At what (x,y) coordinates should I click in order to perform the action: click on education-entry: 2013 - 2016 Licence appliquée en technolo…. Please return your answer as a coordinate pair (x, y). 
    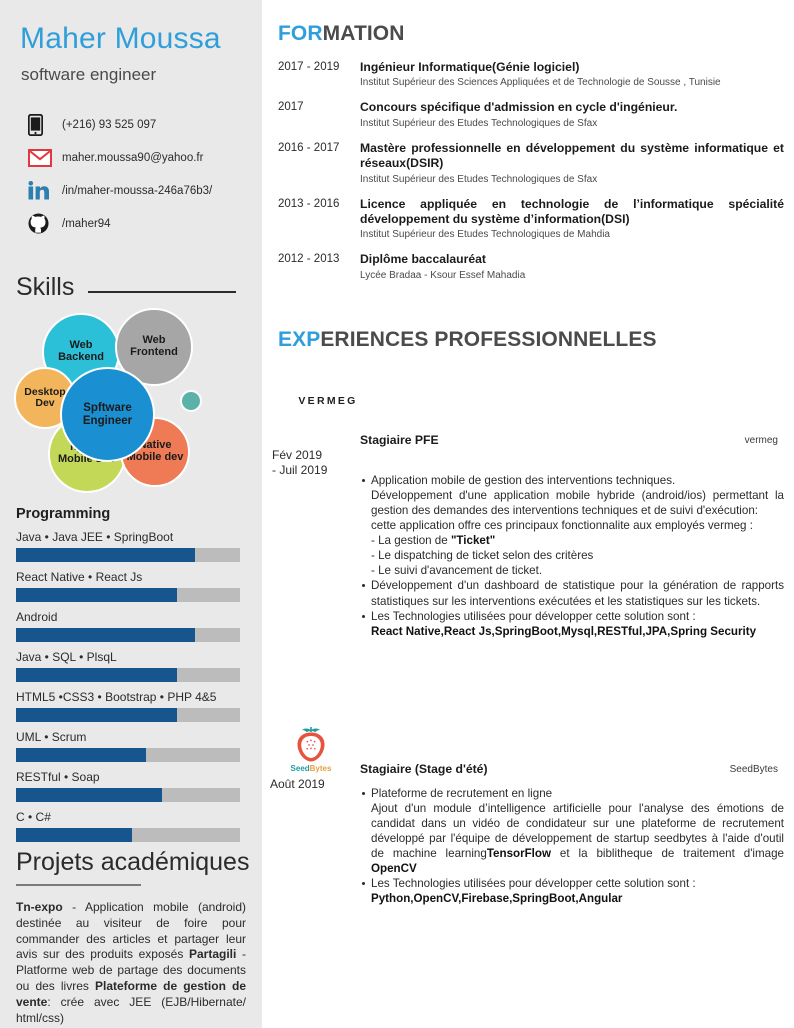
    Looking at the image, I should click on (531, 219).